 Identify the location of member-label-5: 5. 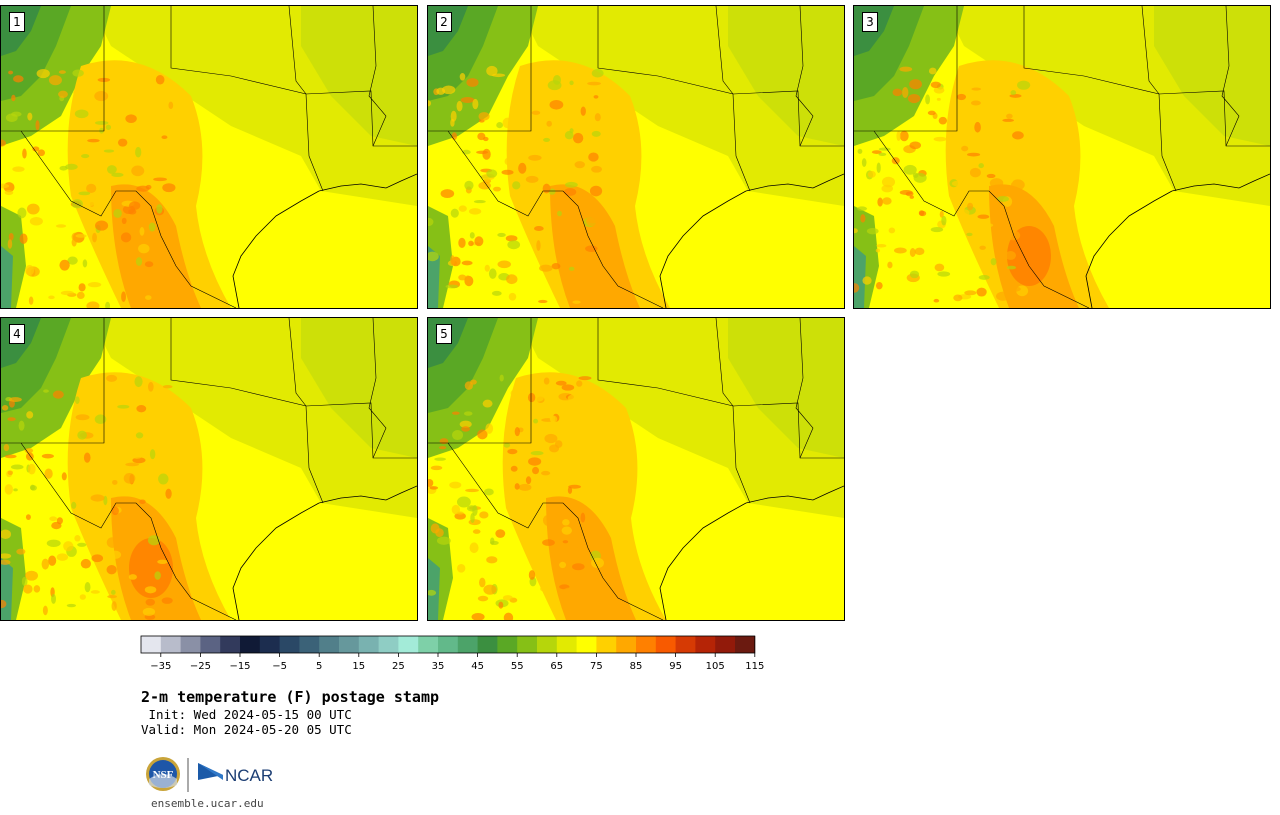
(444, 334).